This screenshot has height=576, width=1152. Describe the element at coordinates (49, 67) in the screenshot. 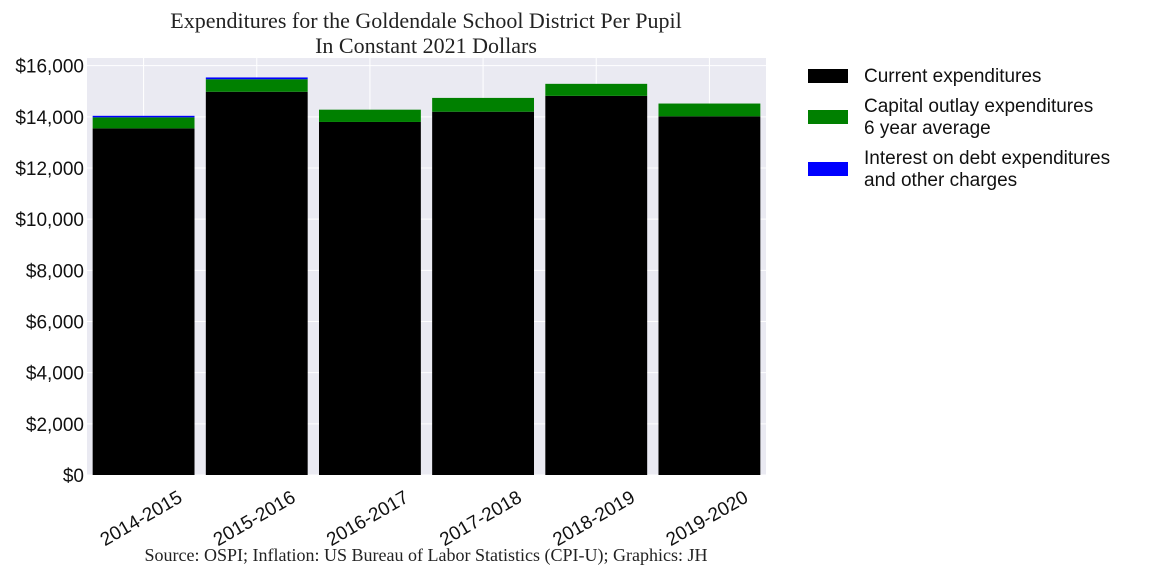

I see `y-tick-label: $16,000` at that location.